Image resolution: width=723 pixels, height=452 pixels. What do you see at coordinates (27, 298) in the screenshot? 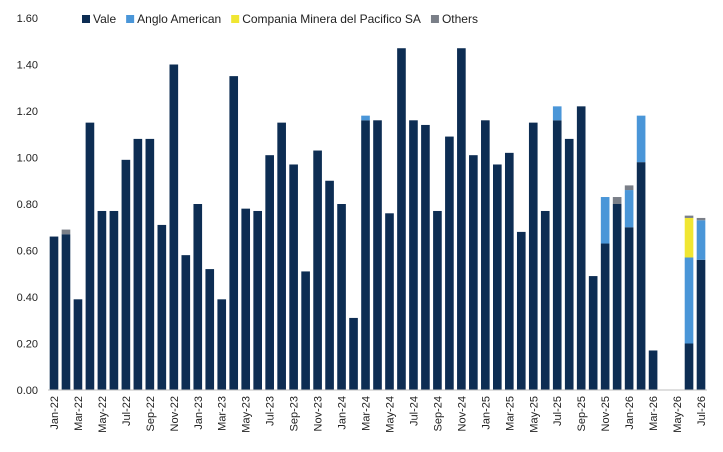
I see `y-tick-label: 0.40` at bounding box center [27, 298].